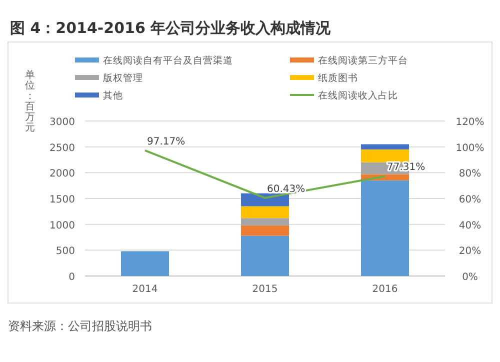 The image size is (500, 362). I want to click on legend-label: 版权管理, so click(123, 78).